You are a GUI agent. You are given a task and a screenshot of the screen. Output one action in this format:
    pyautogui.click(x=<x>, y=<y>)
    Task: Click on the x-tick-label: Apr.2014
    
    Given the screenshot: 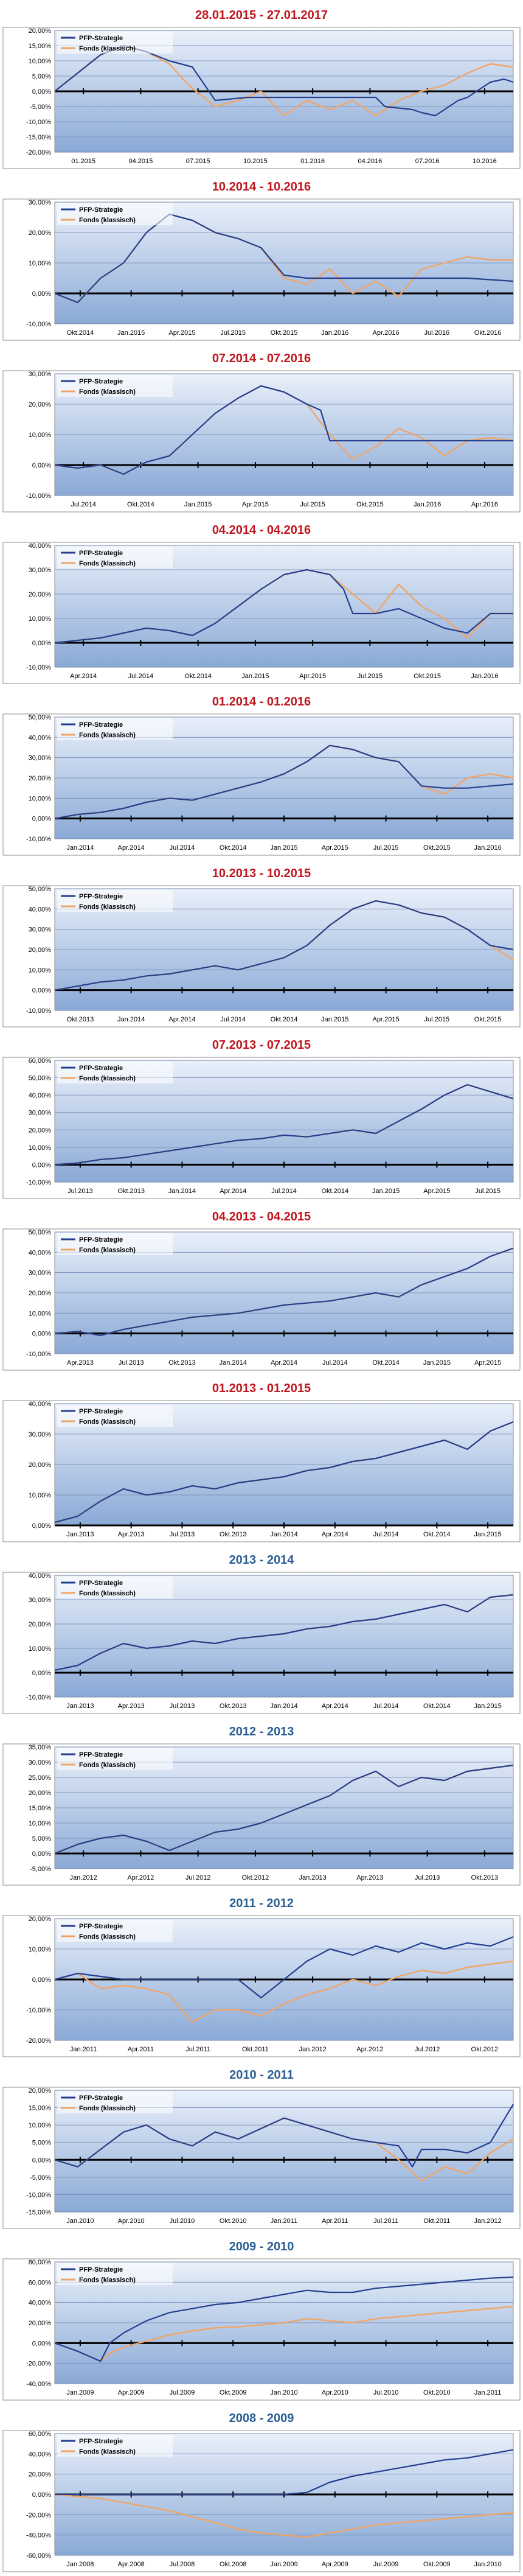 What is the action you would take?
    pyautogui.click(x=284, y=1363)
    